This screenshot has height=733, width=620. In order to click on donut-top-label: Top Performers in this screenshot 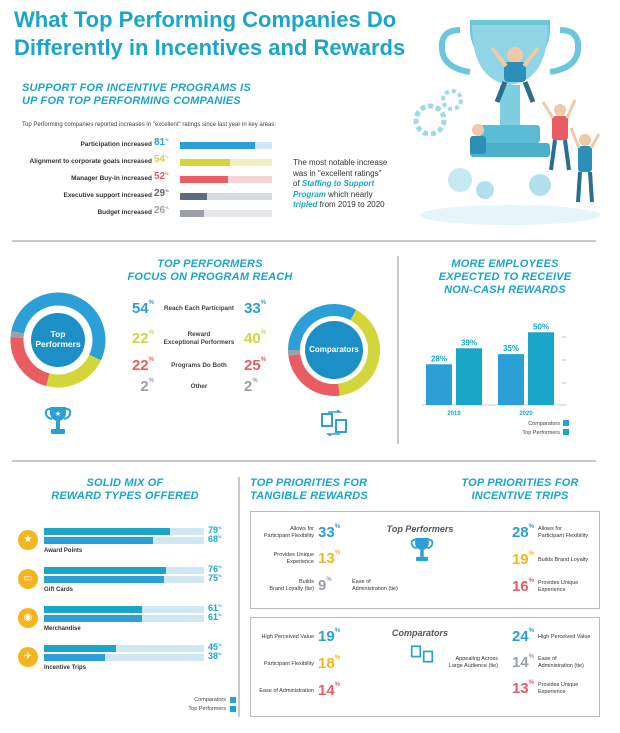, I will do `click(58, 340)`.